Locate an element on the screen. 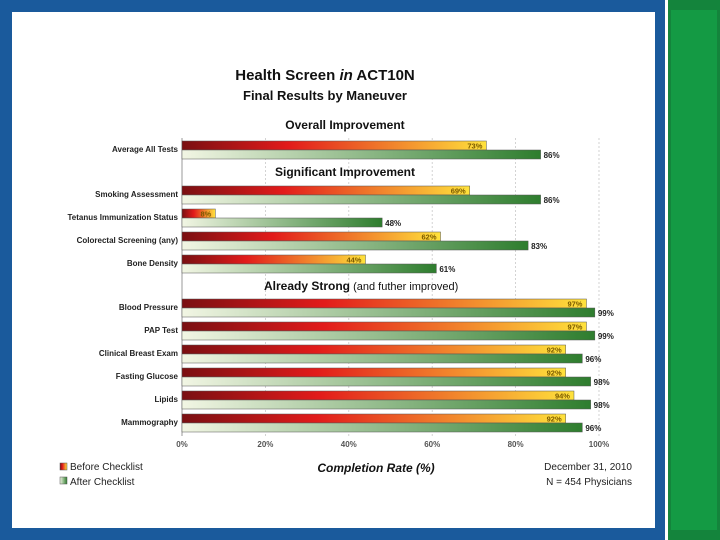 The height and width of the screenshot is (540, 720). category-label: Smoking Assessment is located at coordinates (136, 194).